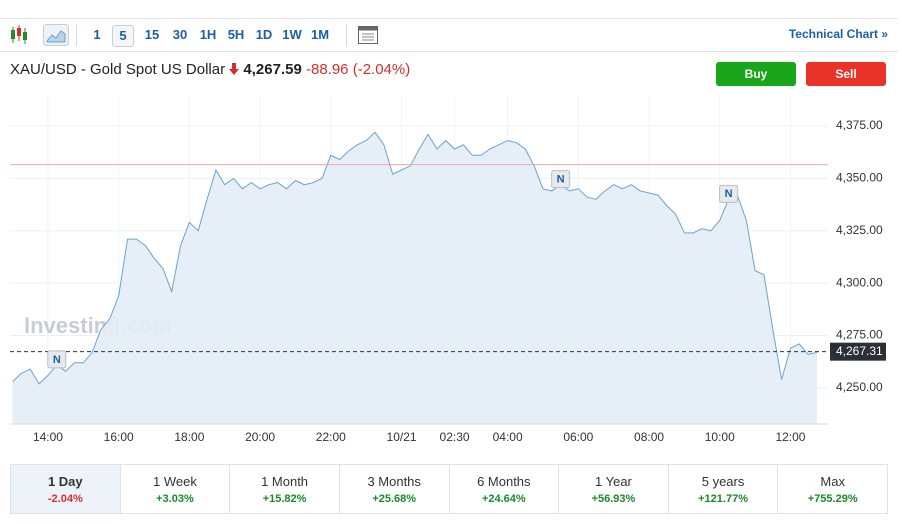  Describe the element at coordinates (19, 35) in the screenshot. I see `candle-icon` at that location.